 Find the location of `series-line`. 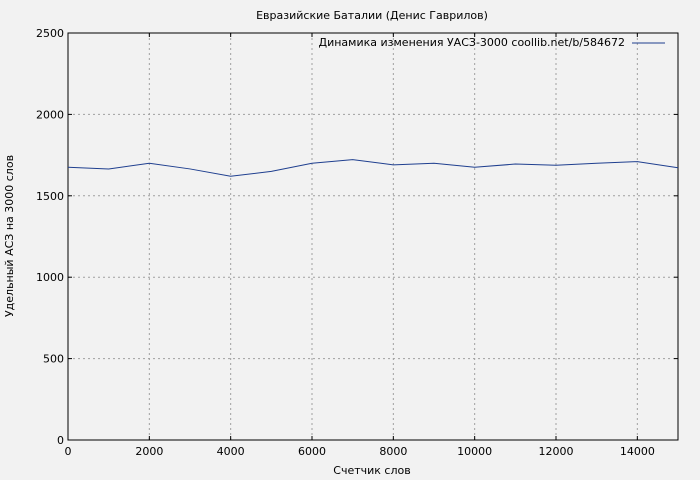

series-line is located at coordinates (373, 168).